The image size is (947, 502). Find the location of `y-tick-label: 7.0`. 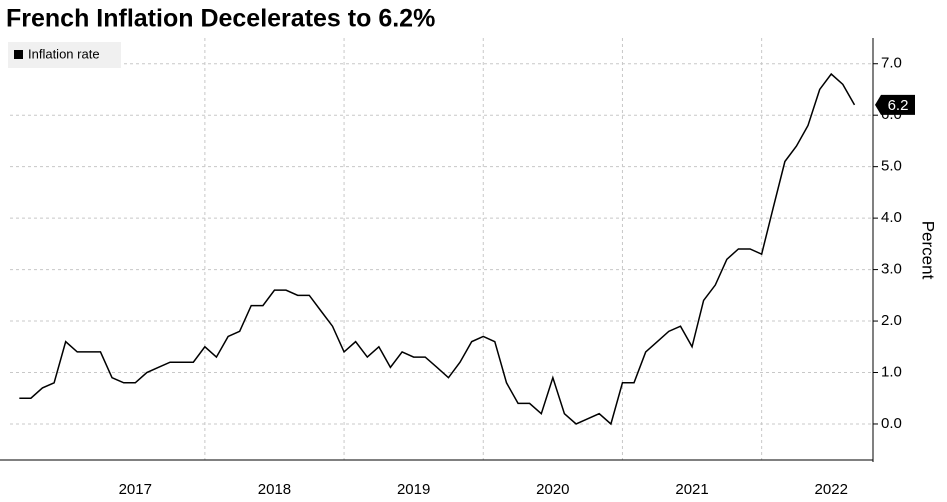

y-tick-label: 7.0 is located at coordinates (891, 63).